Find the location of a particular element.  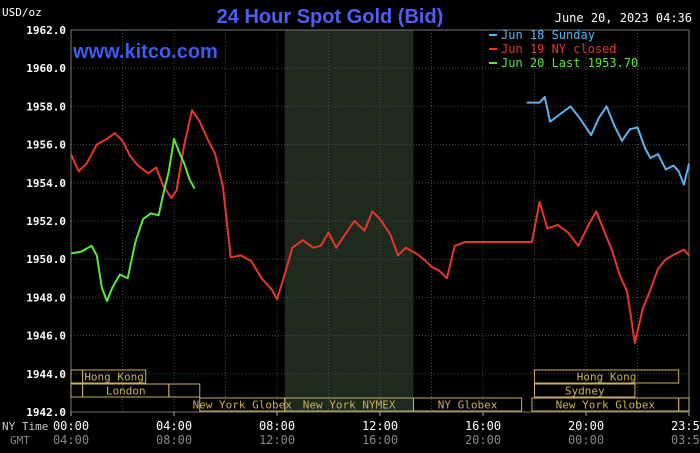

session-label: Sydney is located at coordinates (585, 391).